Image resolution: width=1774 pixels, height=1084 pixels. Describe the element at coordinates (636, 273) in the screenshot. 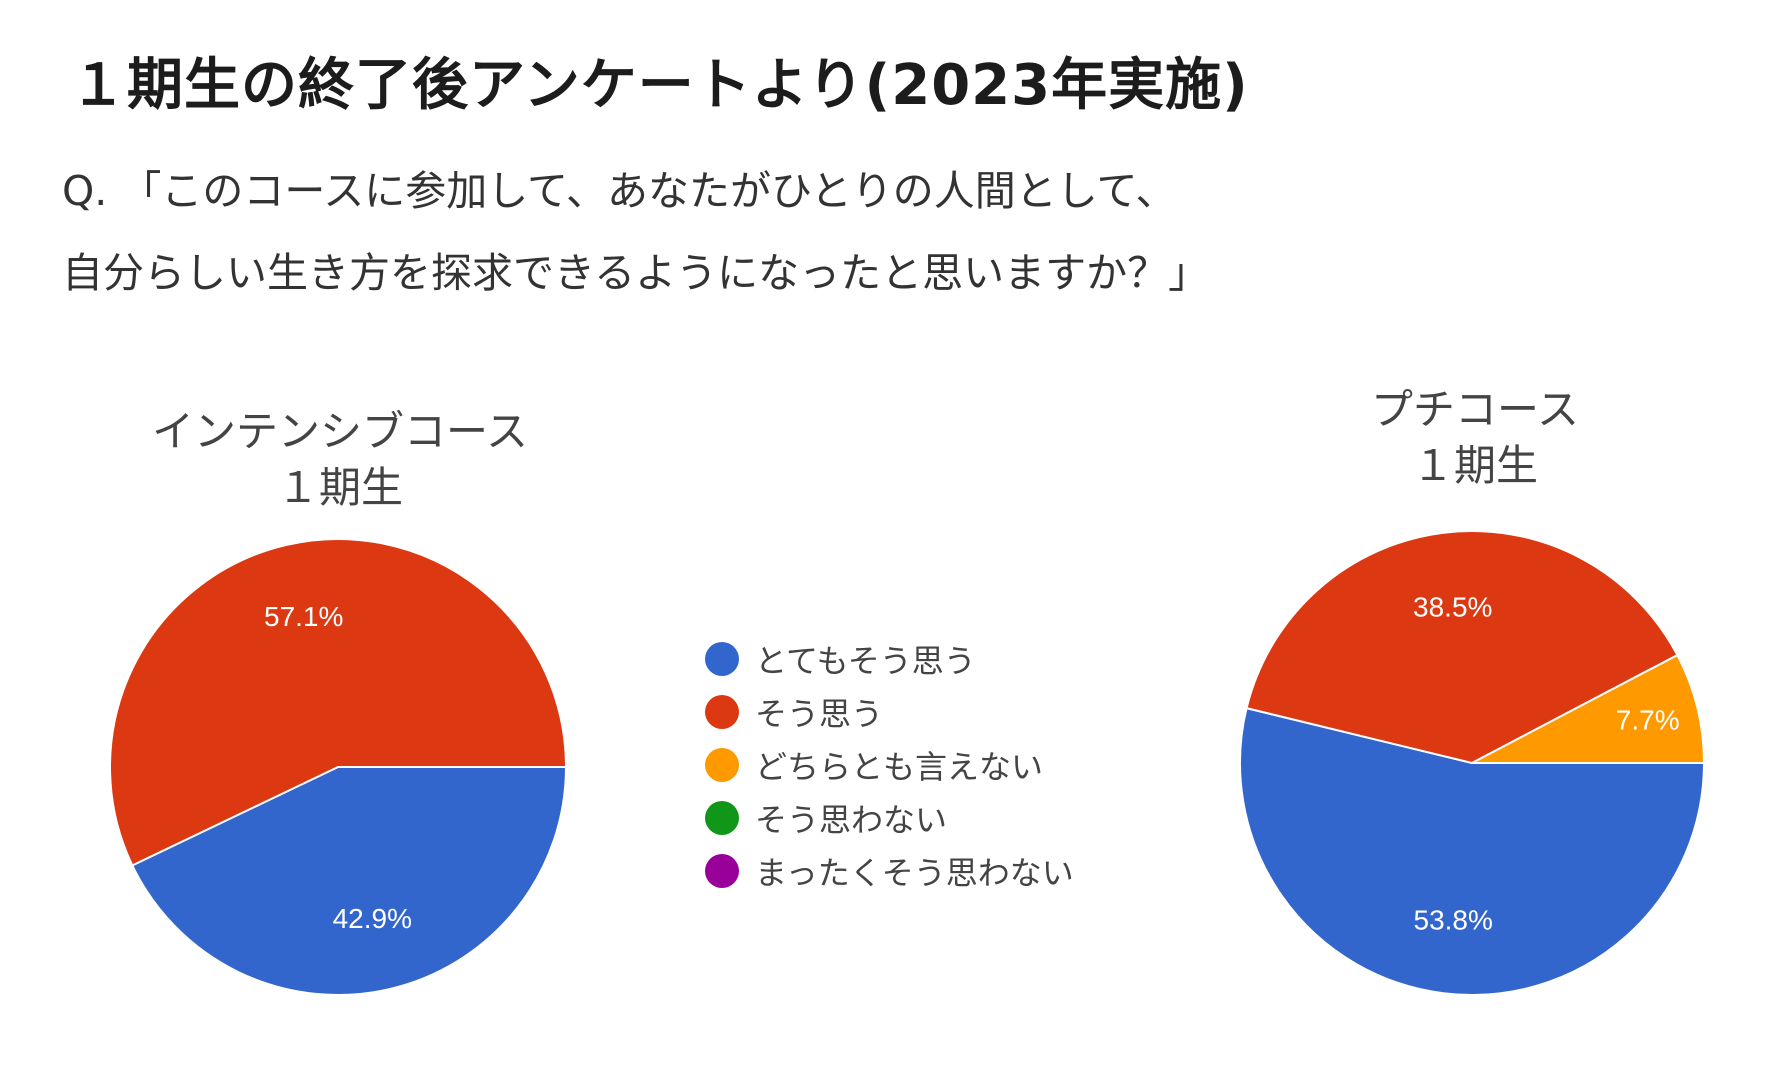

I see `question-line-2: 自分らしい生き方を探求できるようになったと思いますか？」` at that location.